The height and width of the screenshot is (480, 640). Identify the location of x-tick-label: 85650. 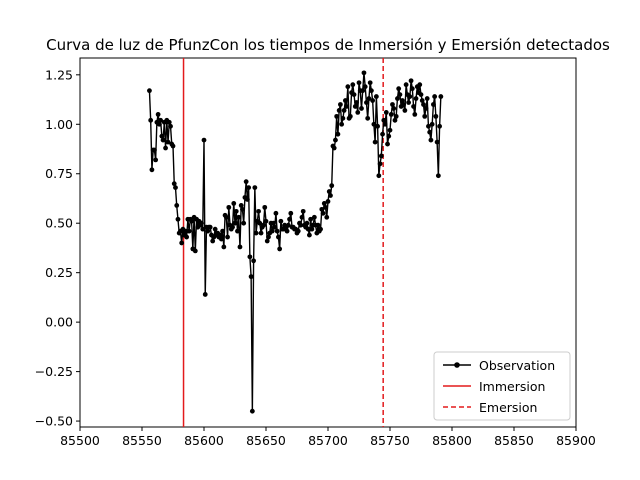
(266, 440).